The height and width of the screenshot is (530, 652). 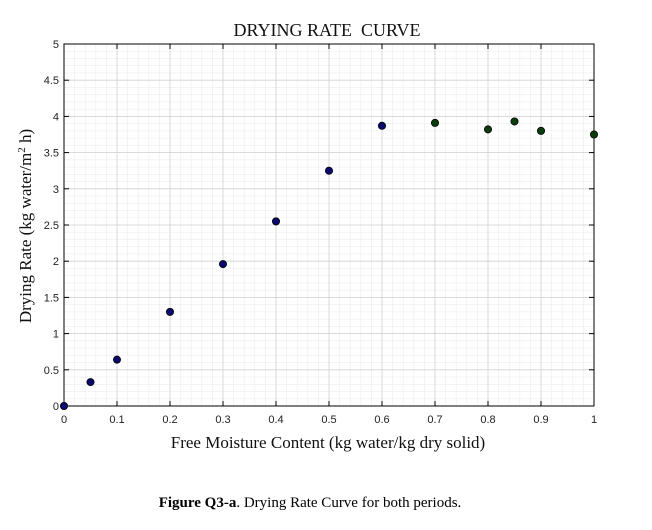 I want to click on y-tick-label: 4, so click(x=56, y=117).